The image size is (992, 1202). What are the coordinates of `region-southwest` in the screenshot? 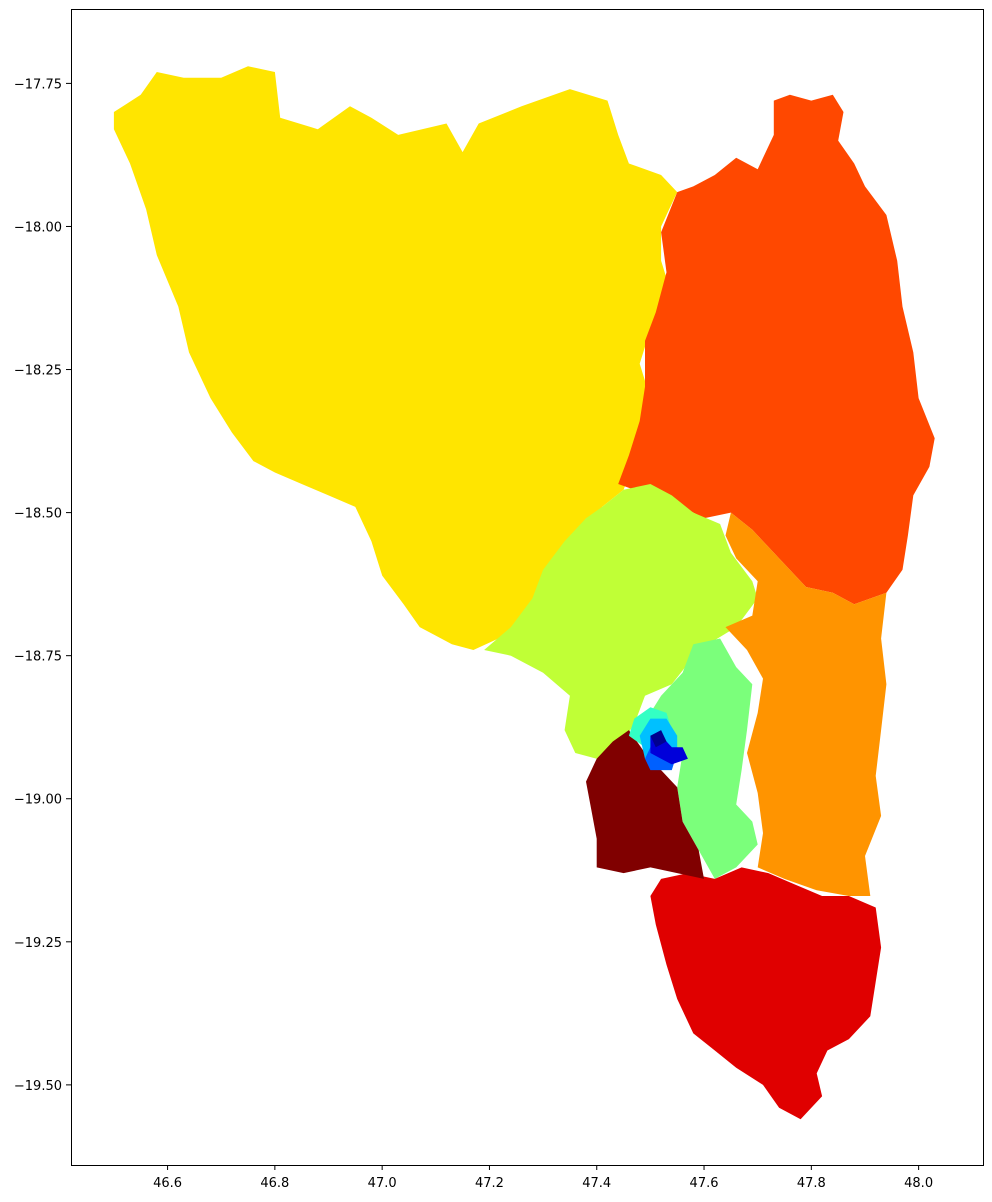 It's located at (645, 804).